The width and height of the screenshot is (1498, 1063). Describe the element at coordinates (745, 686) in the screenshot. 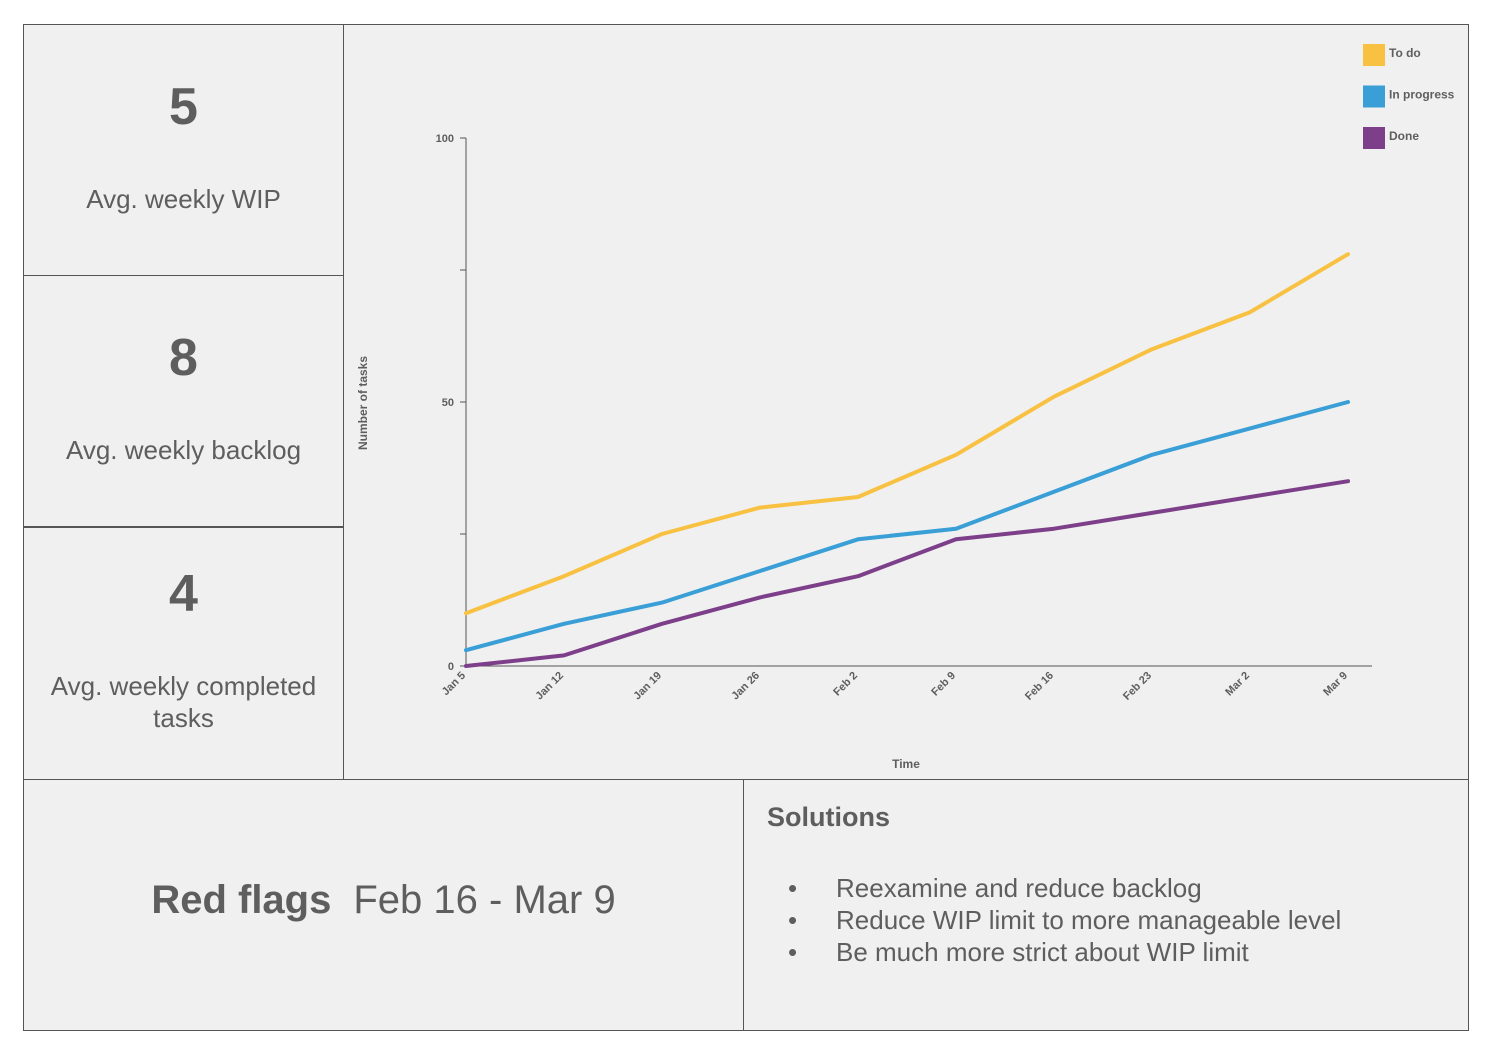

I see `x-tick-label: Jan 26` at that location.